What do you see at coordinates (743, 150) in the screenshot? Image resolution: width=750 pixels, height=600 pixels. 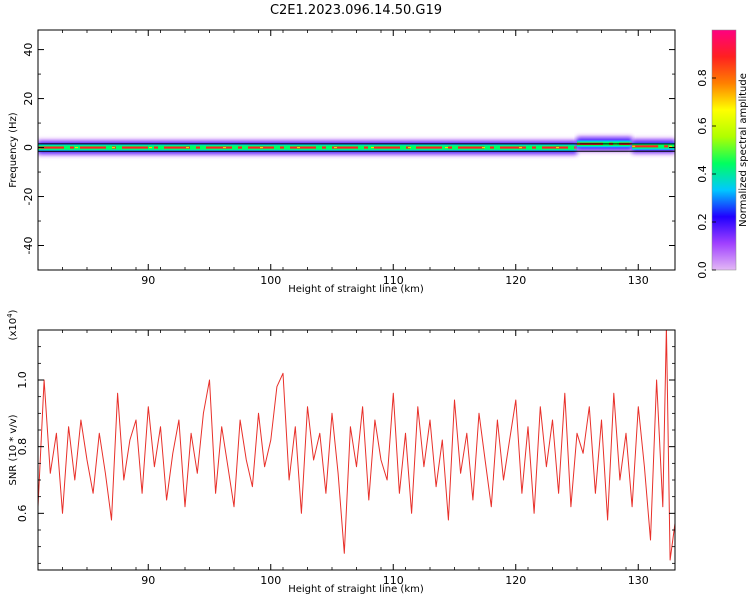 I see `colorbar-label: Normalized spectral amplitude` at bounding box center [743, 150].